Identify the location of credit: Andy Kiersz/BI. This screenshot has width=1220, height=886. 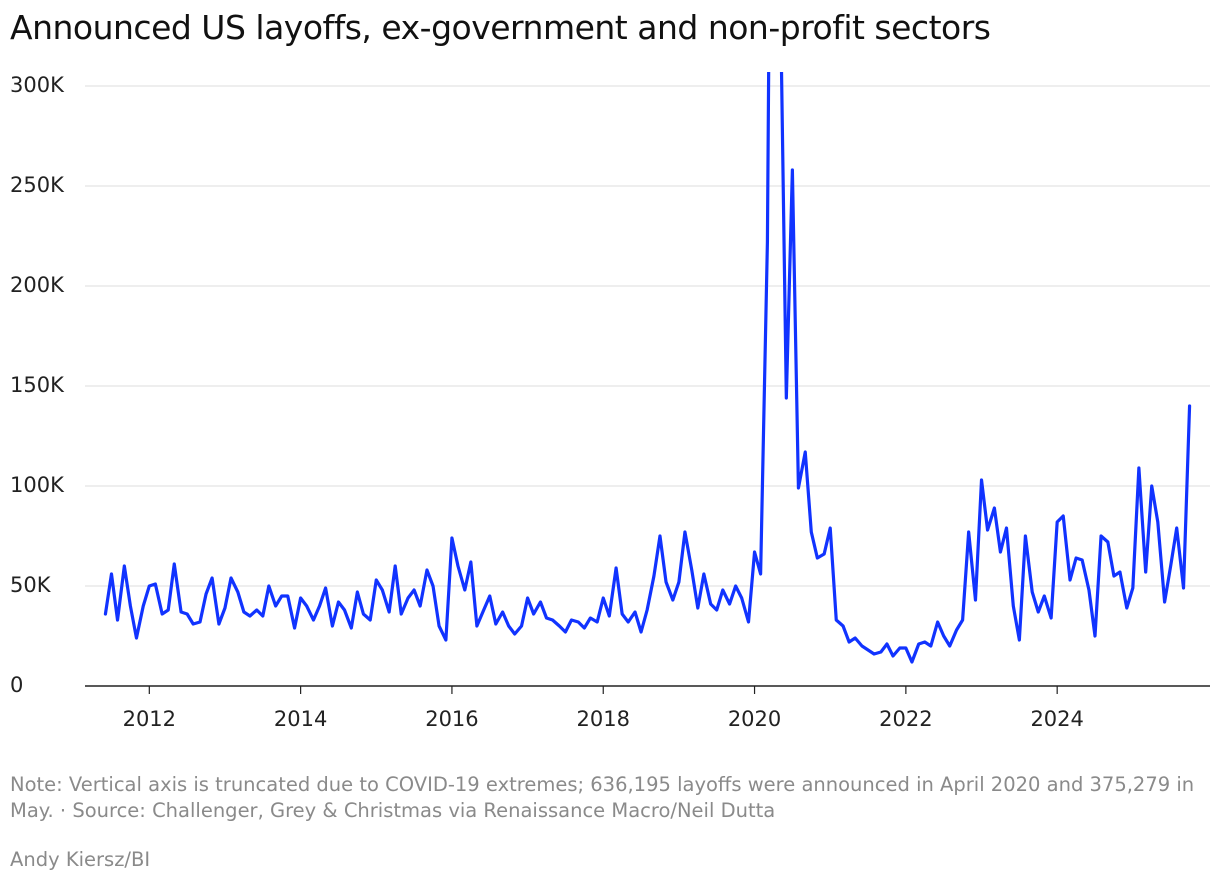
(80, 859).